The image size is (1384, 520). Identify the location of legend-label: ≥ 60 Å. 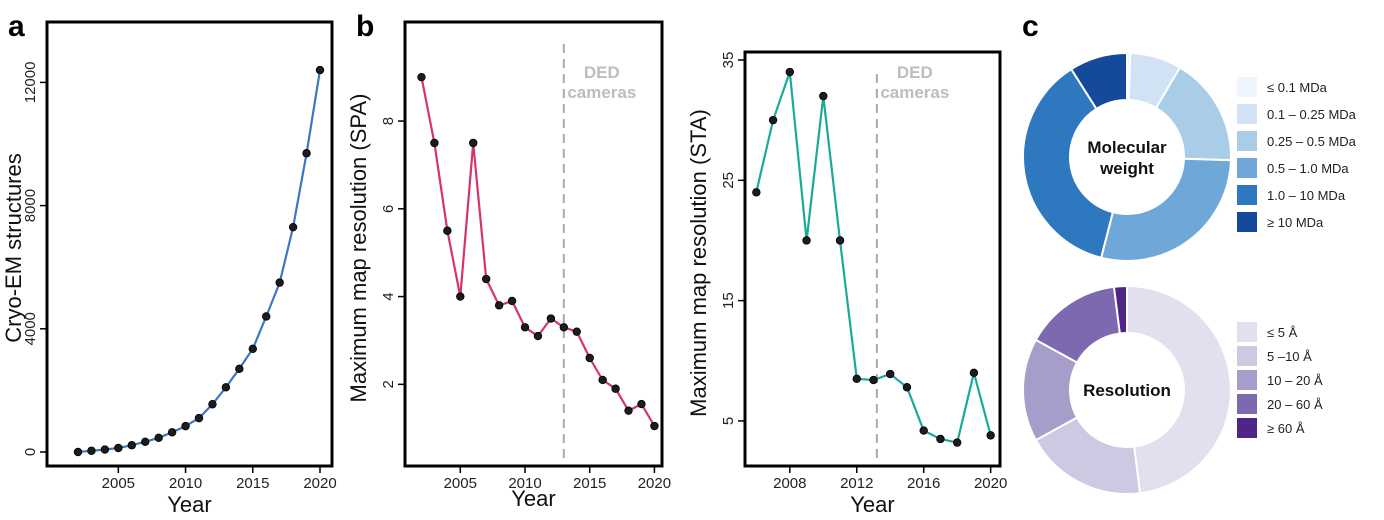
(1286, 428).